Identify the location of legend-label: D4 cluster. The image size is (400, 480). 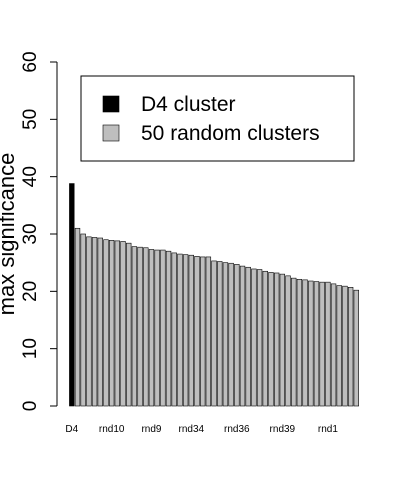
(188, 104).